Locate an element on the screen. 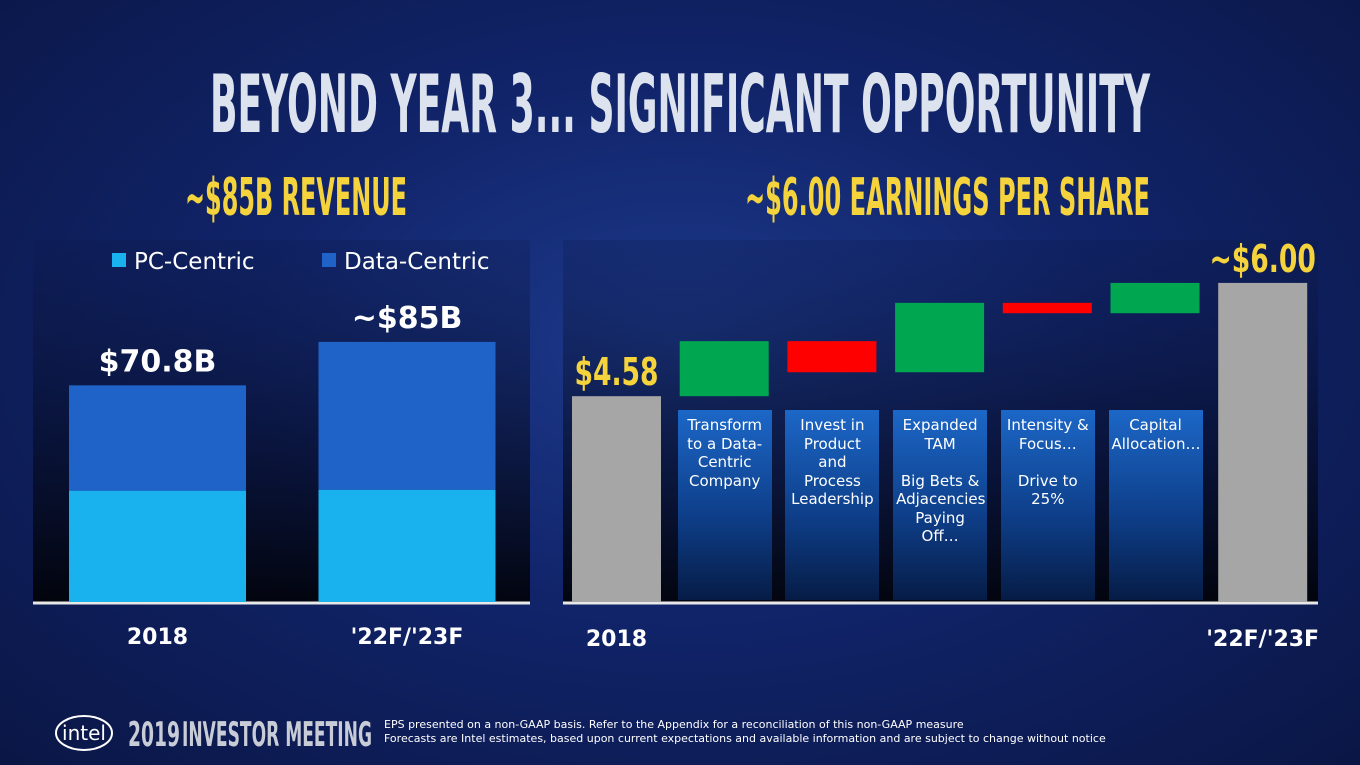 This screenshot has width=1360, height=765. value-label: $4.58 is located at coordinates (616, 372).